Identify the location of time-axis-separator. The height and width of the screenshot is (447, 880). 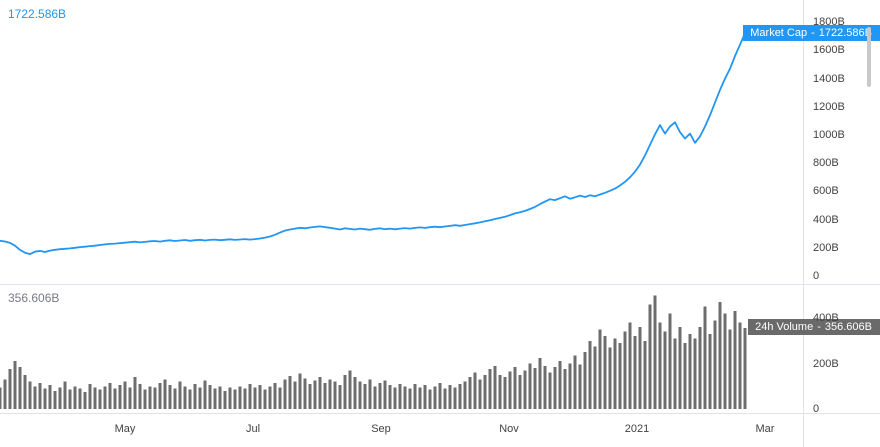
(440, 413).